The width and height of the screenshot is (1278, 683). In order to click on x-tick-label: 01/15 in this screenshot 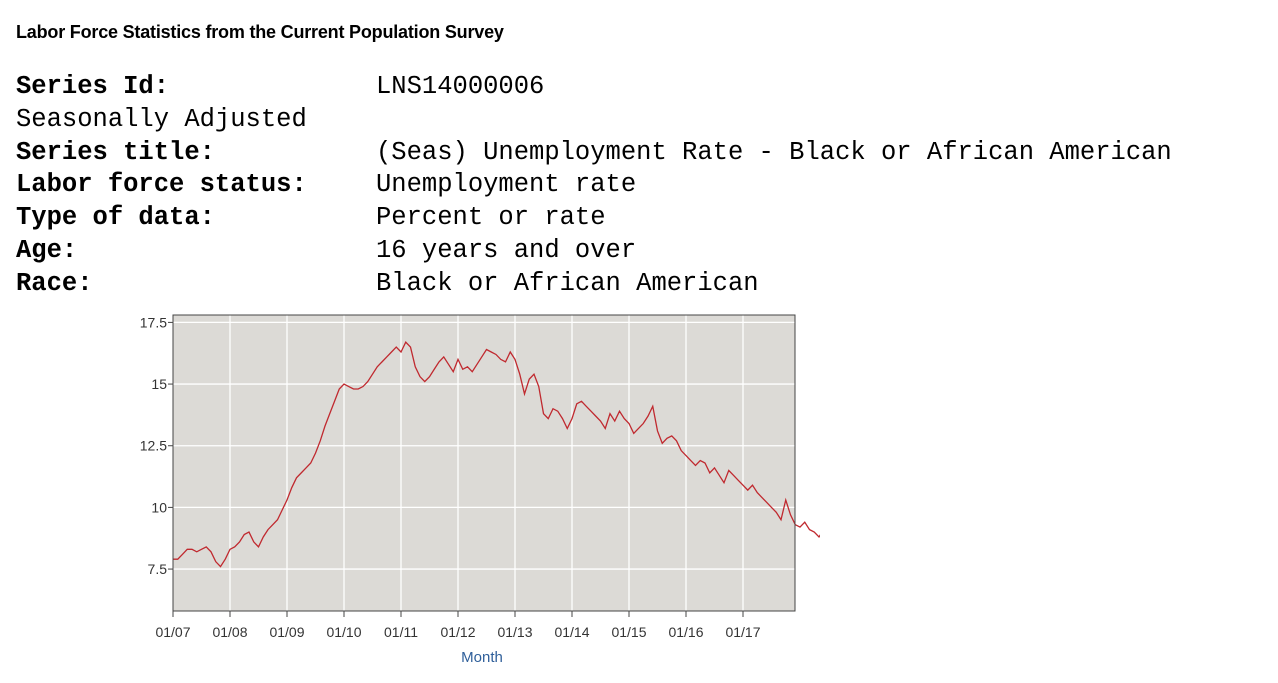, I will do `click(628, 632)`.